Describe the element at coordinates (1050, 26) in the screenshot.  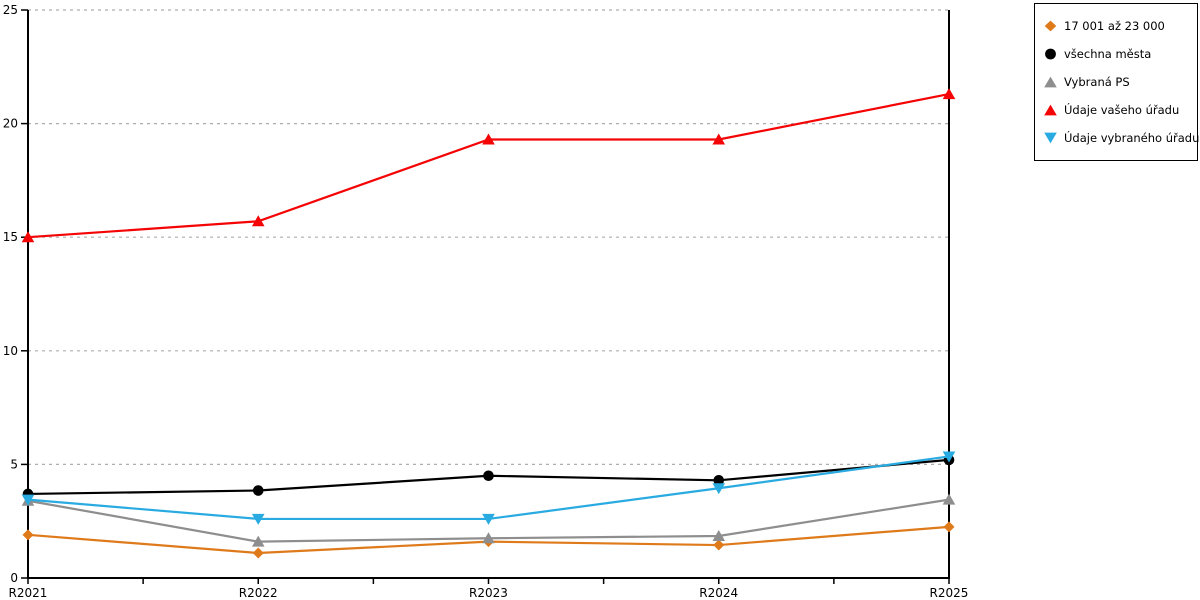
I see `legend-marker-diamond-icon` at that location.